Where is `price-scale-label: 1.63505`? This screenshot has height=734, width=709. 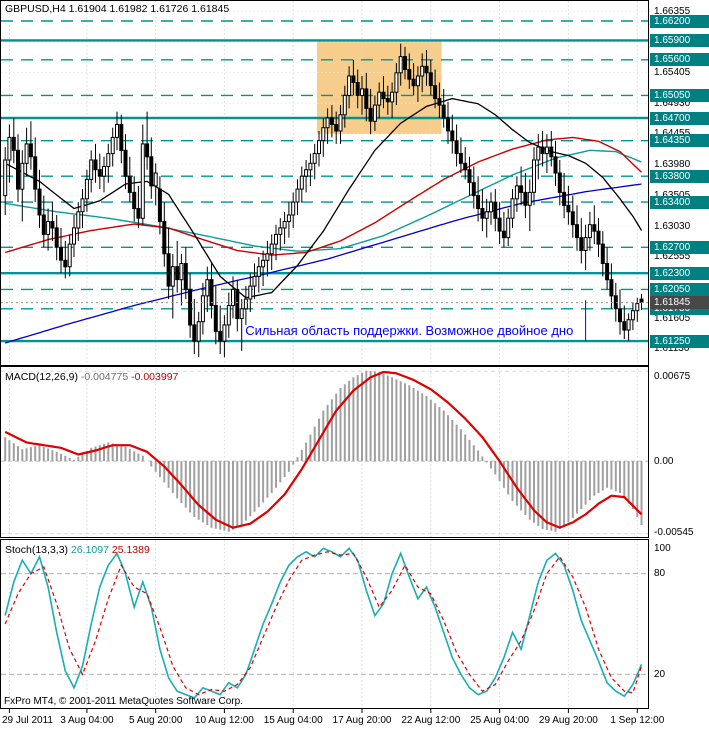
price-scale-label: 1.63505 is located at coordinates (679, 195).